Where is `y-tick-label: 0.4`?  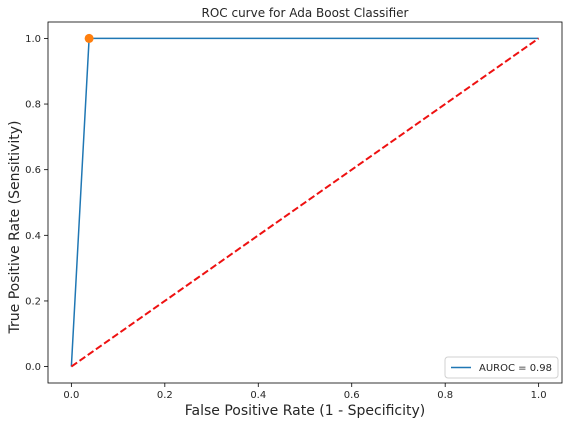 y-tick-label: 0.4 is located at coordinates (33, 236).